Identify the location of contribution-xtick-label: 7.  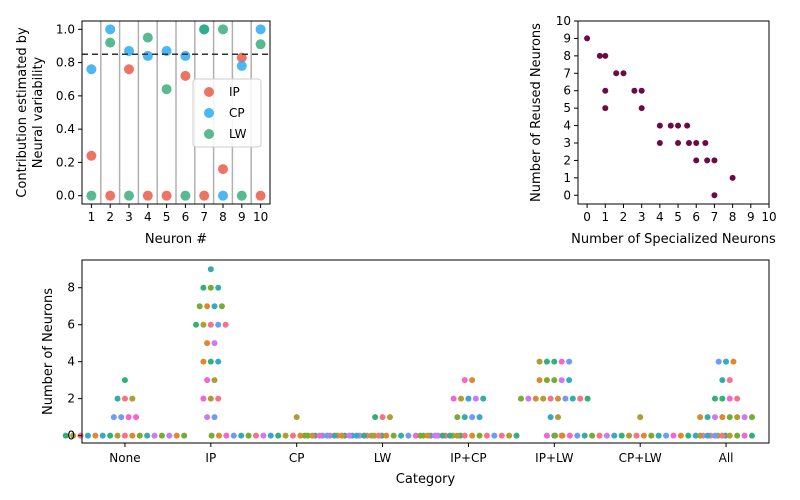
(204, 217).